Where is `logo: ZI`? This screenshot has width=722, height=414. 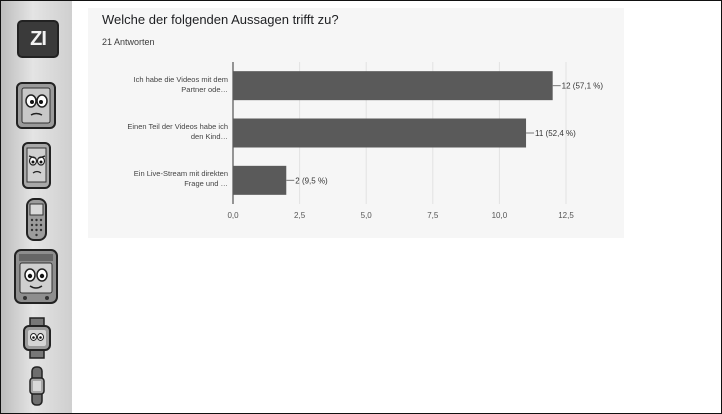
logo: ZI is located at coordinates (38, 39).